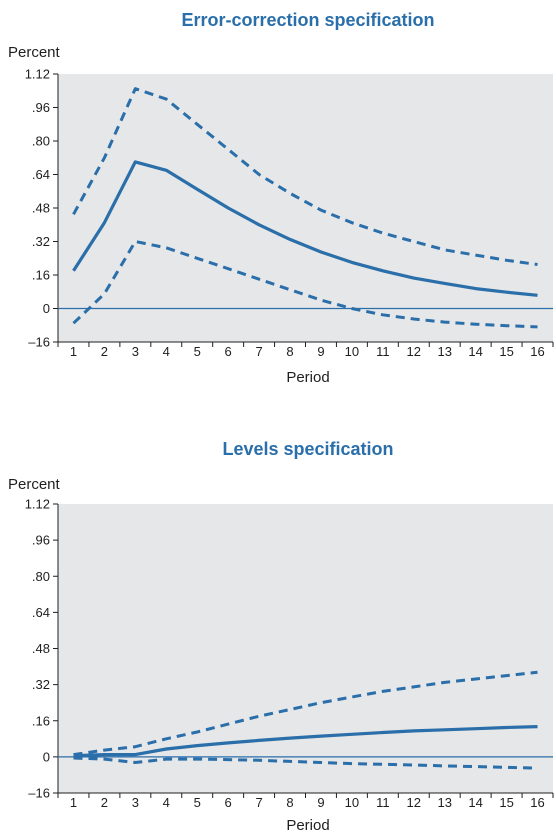 This screenshot has width=556, height=837. I want to click on chart-title: Levels specification, so click(307, 449).